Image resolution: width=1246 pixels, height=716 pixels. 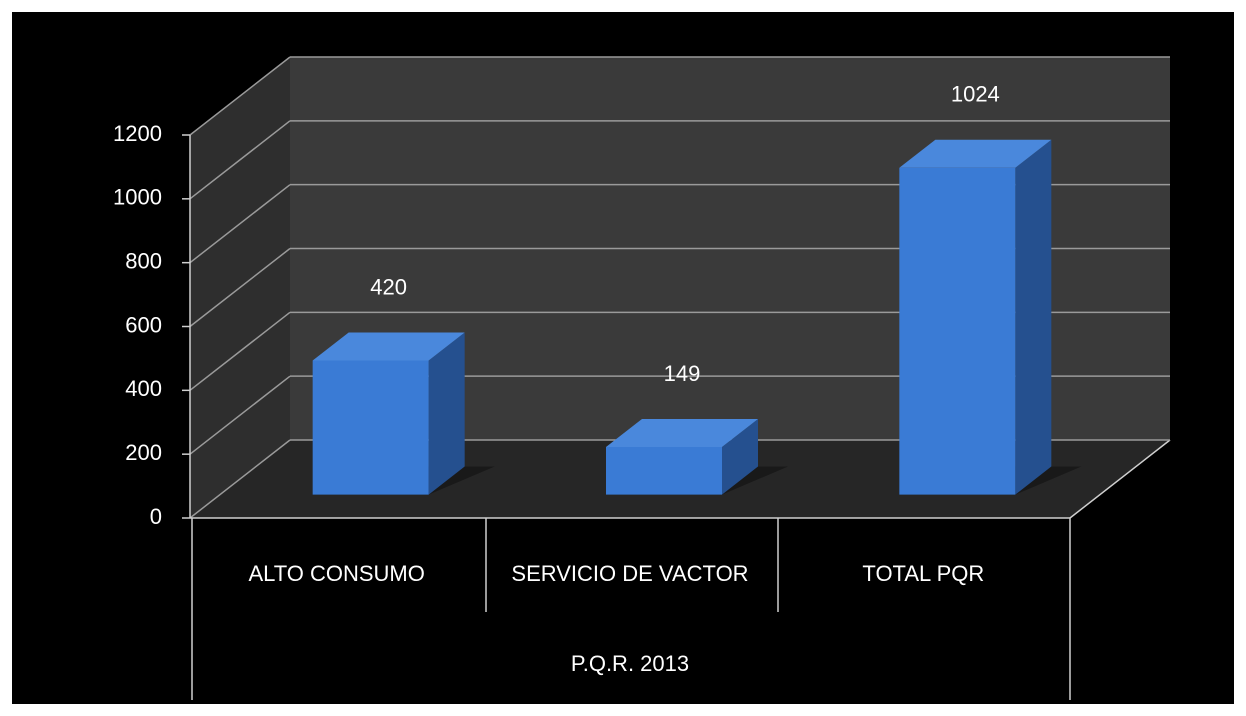 What do you see at coordinates (143, 388) in the screenshot?
I see `y-tick-label: 400` at bounding box center [143, 388].